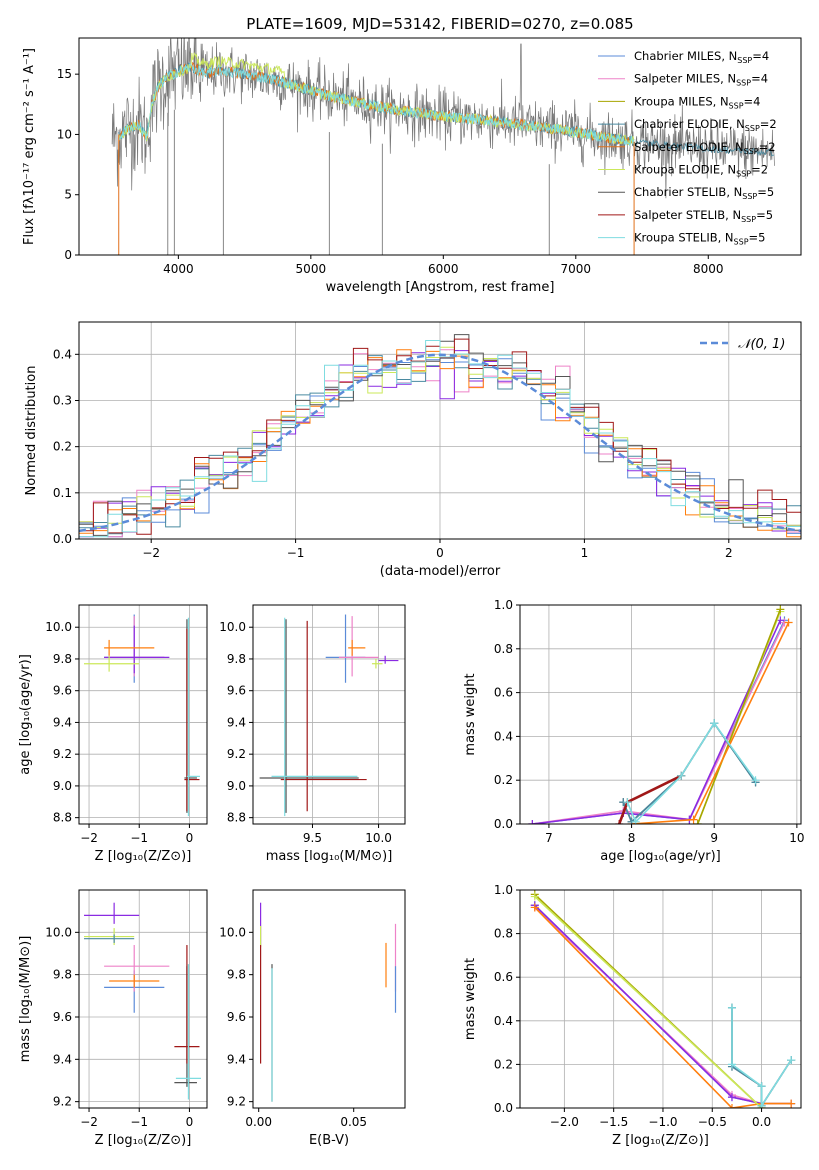 The height and width of the screenshot is (1170, 819). I want to click on model-spectrum-kroupa_stelib, so click(376, 104).